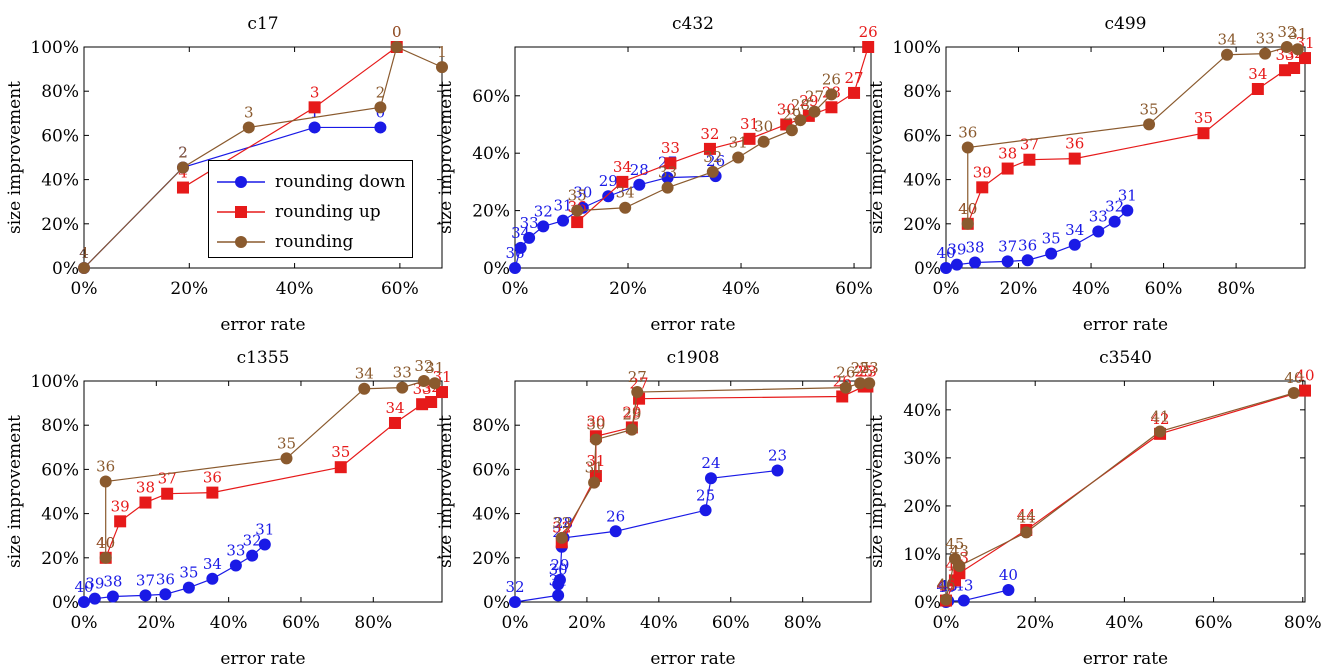  I want to click on chart-title: c432, so click(693, 24).